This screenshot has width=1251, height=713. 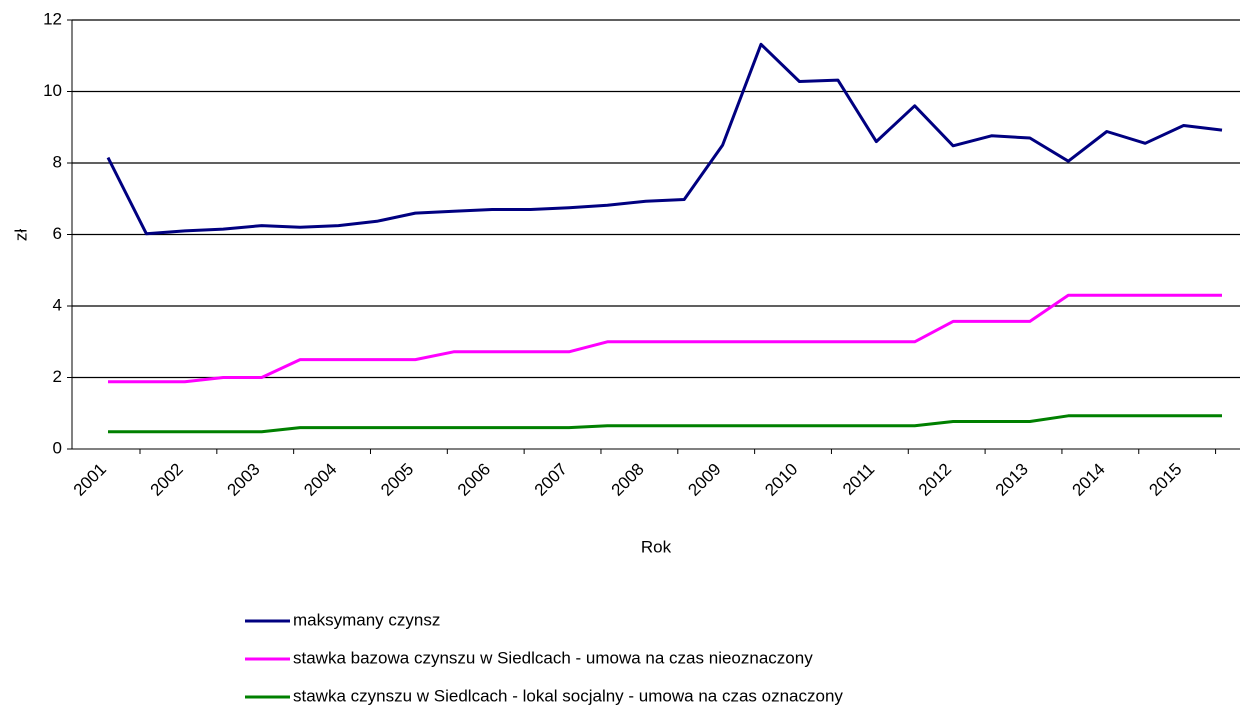 What do you see at coordinates (1089, 480) in the screenshot?
I see `x-tick-label: 2014` at bounding box center [1089, 480].